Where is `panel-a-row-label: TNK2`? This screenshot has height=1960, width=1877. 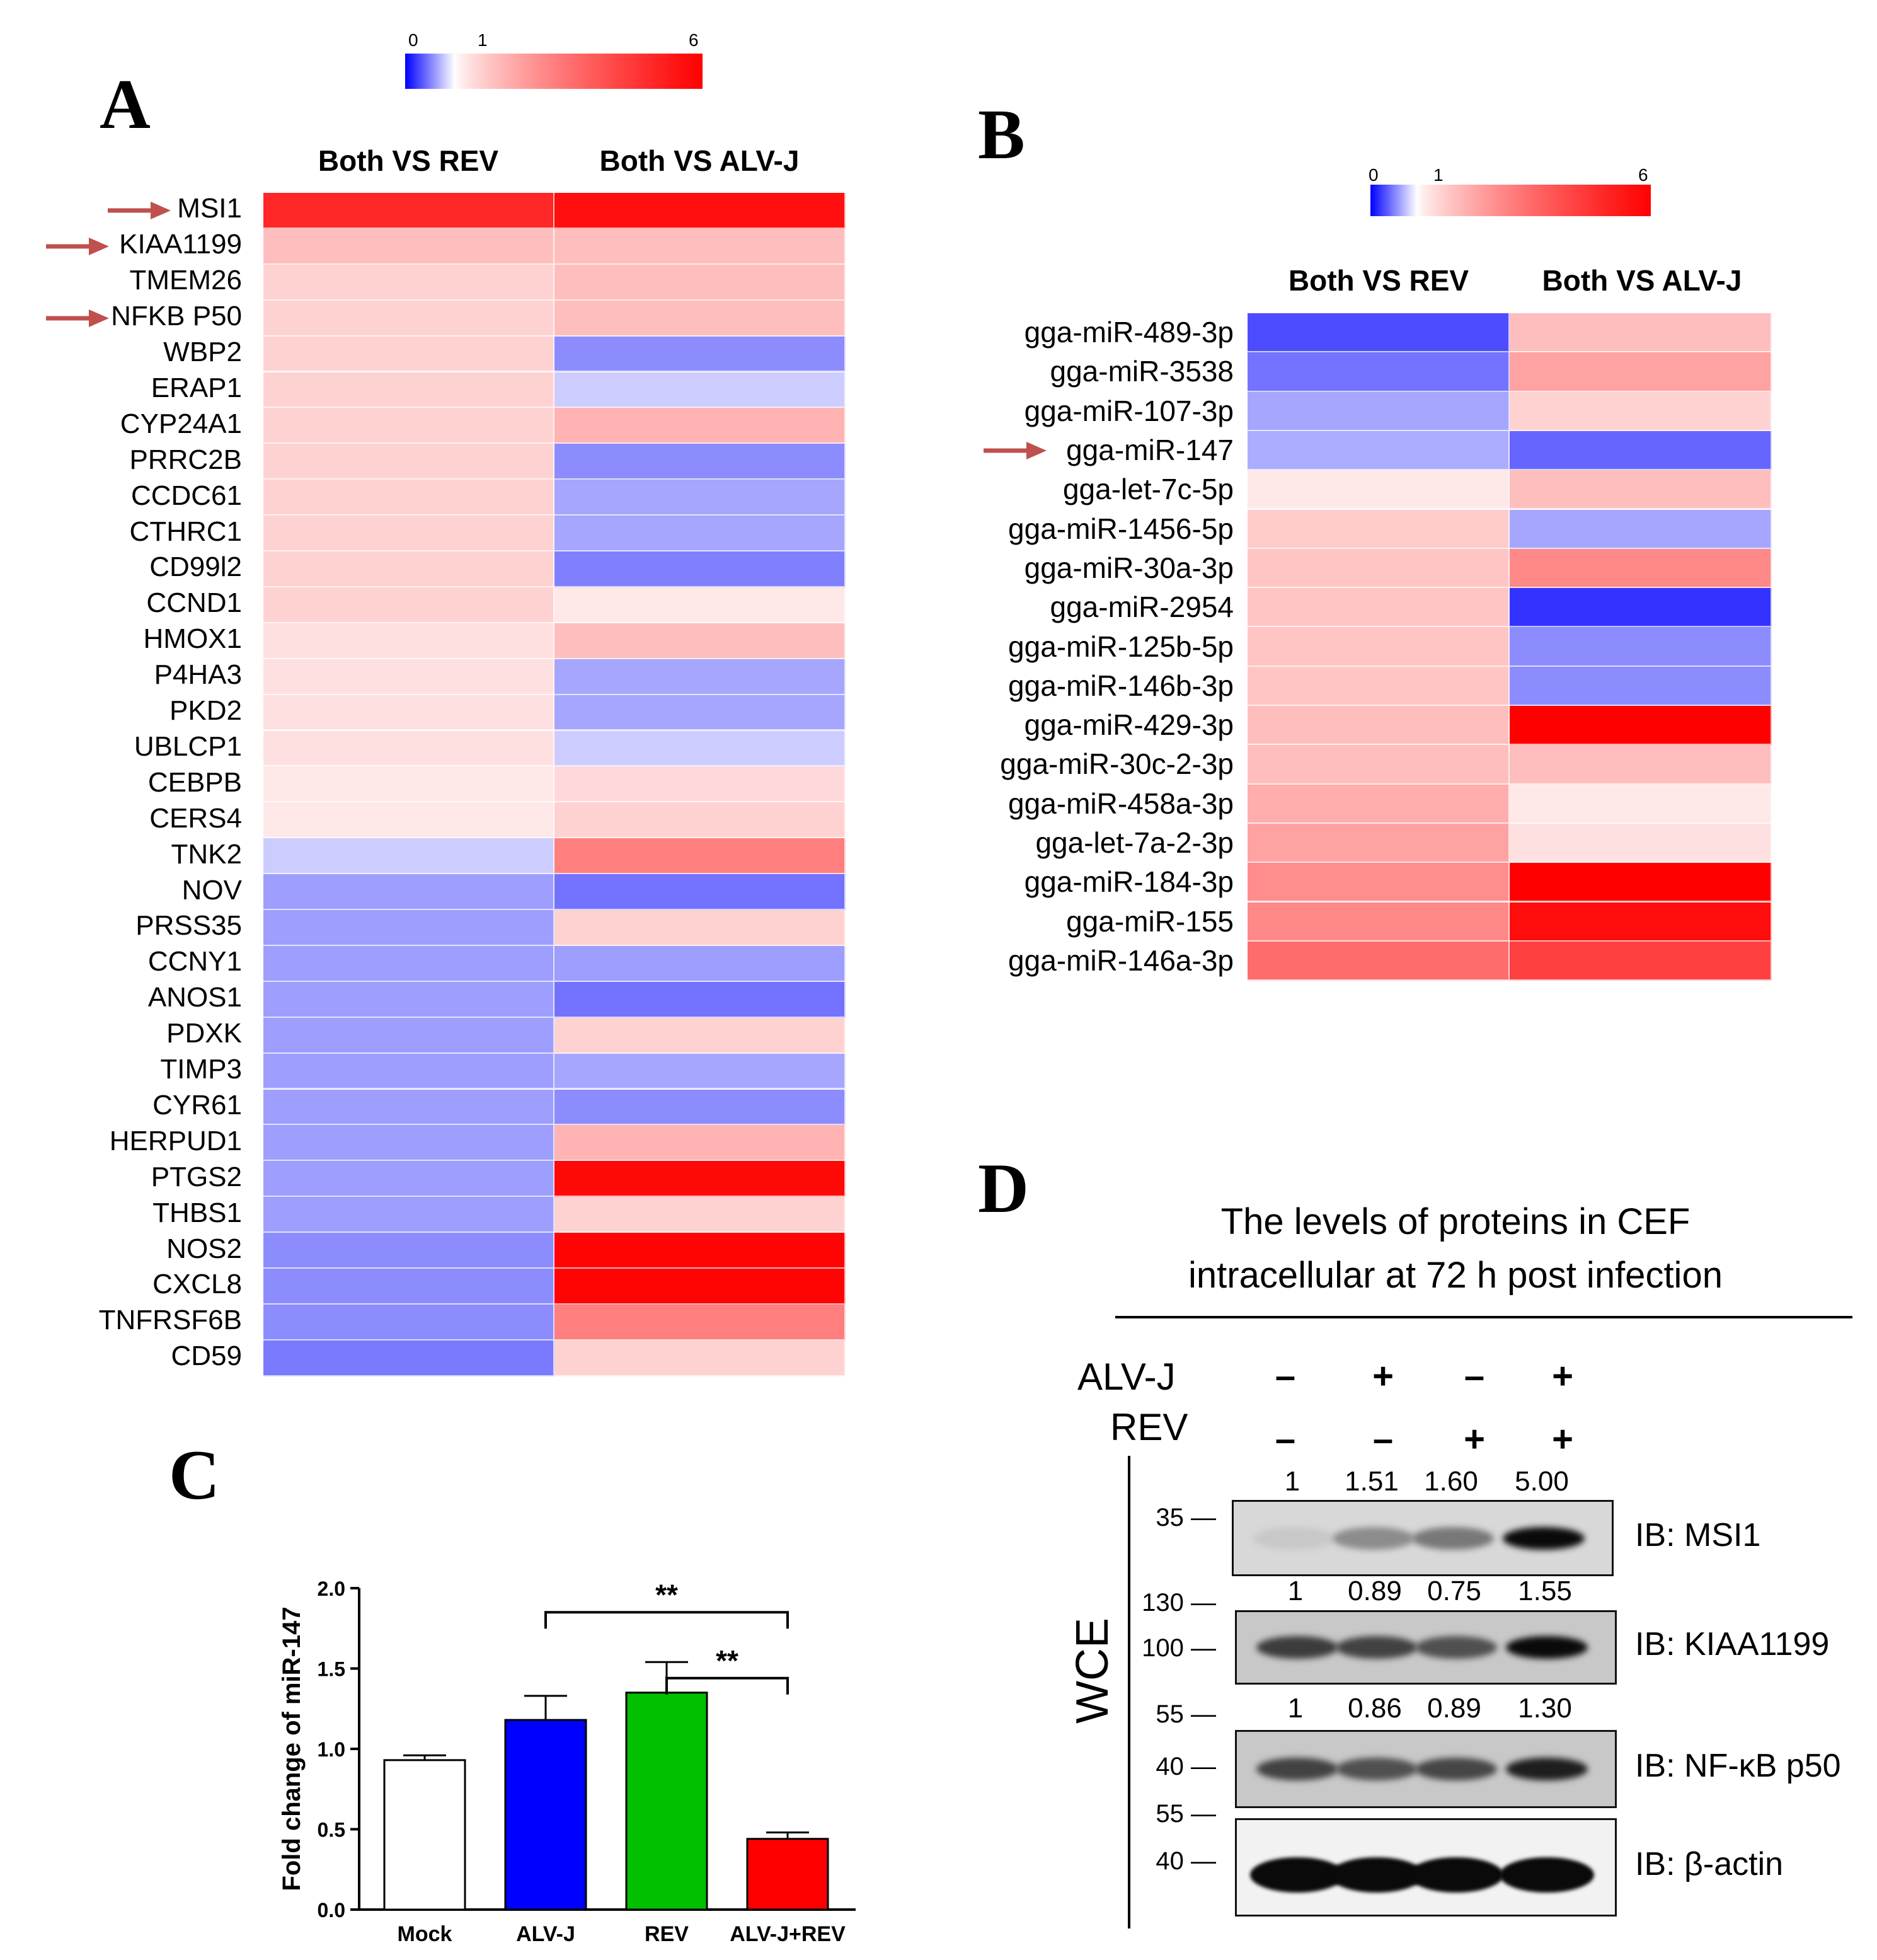 panel-a-row-label: TNK2 is located at coordinates (206, 854).